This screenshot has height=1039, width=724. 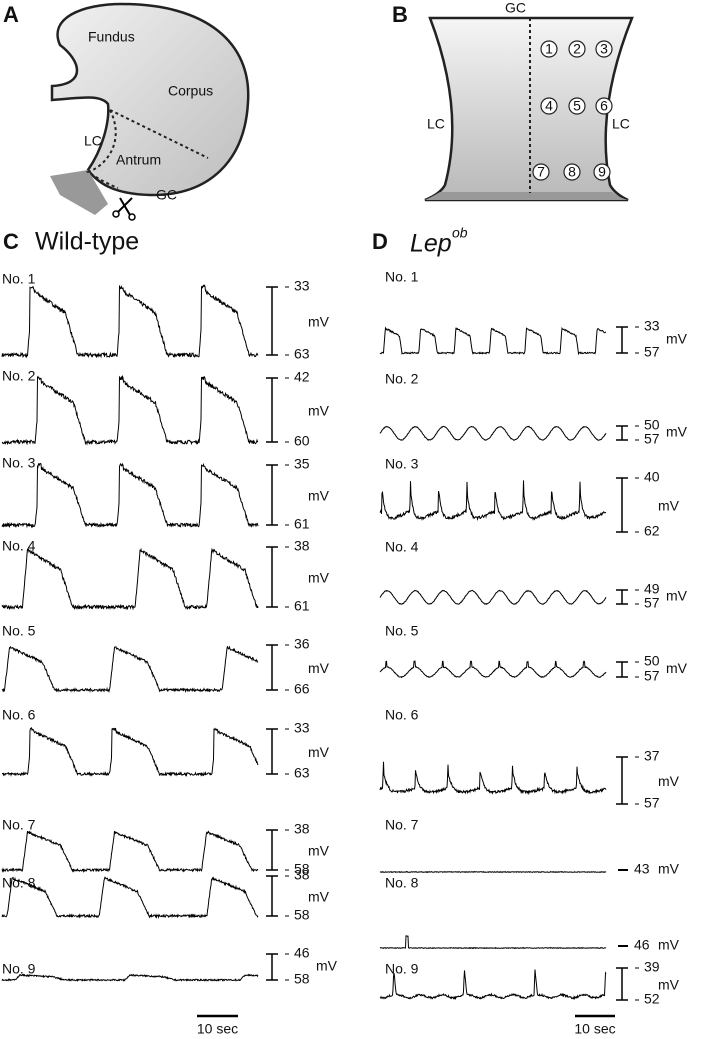 I want to click on panel-label: B, so click(x=400, y=14).